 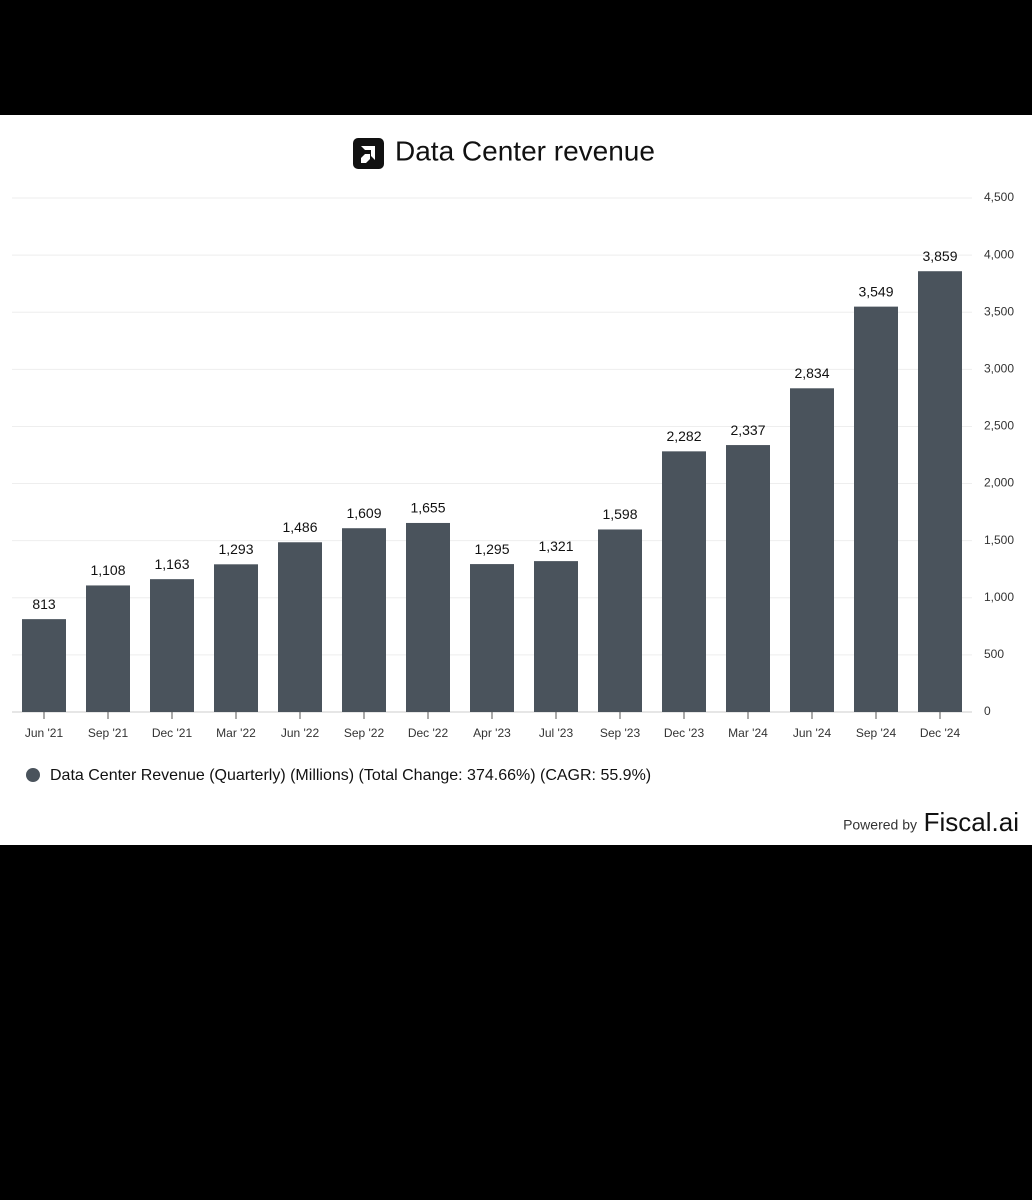 What do you see at coordinates (556, 733) in the screenshot?
I see `x-tick-label: Jul '23` at bounding box center [556, 733].